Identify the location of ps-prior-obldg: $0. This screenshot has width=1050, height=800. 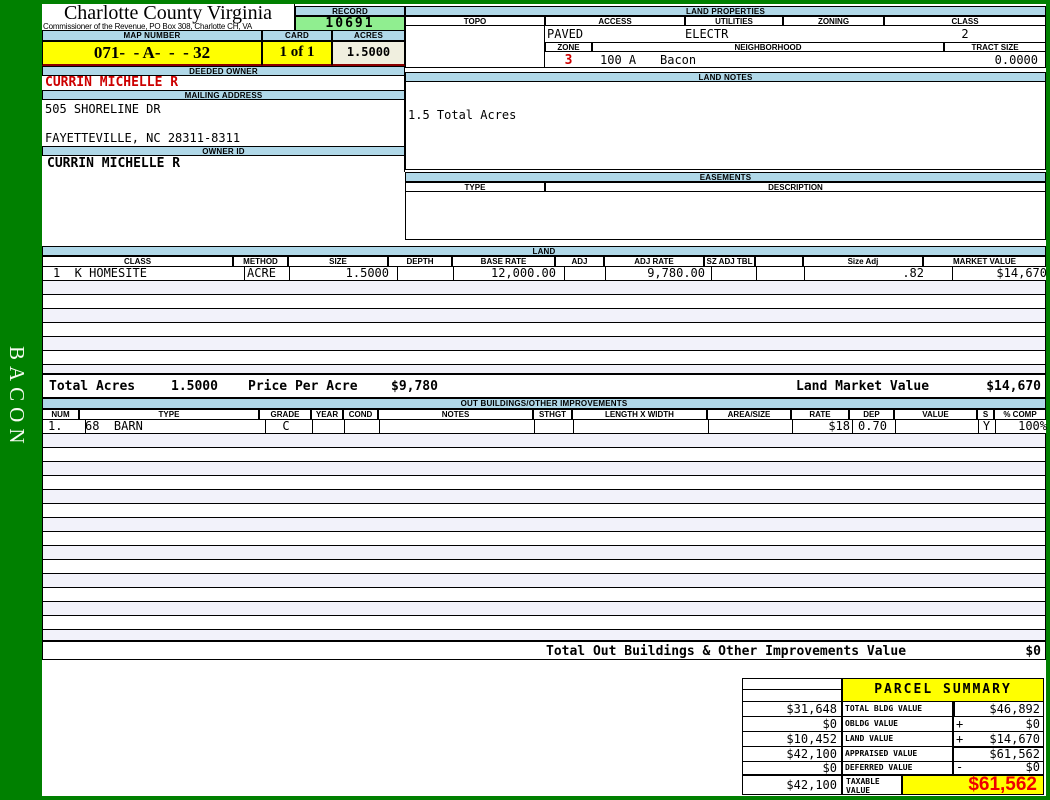
(792, 724).